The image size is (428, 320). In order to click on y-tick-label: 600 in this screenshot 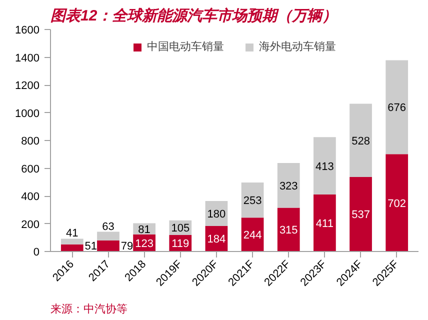, I will do `click(30, 169)`.